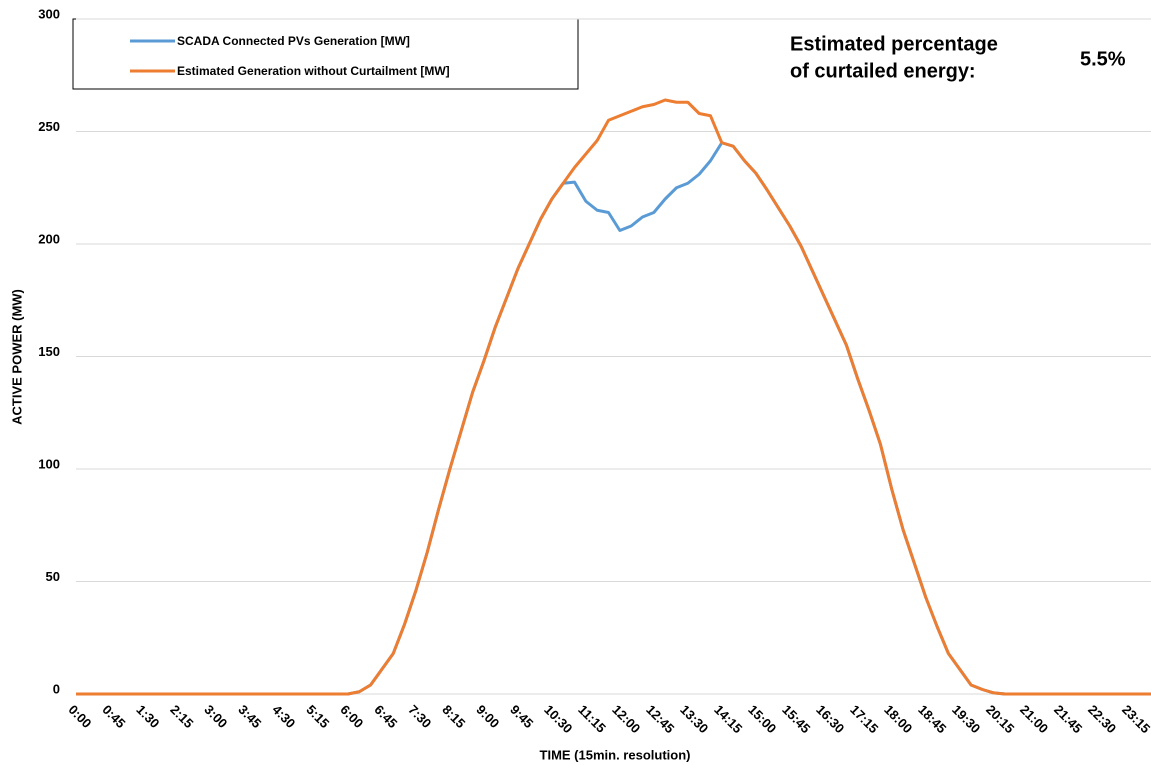 This screenshot has height=765, width=1151. Describe the element at coordinates (181, 716) in the screenshot. I see `x-tick-label: 2:15` at that location.